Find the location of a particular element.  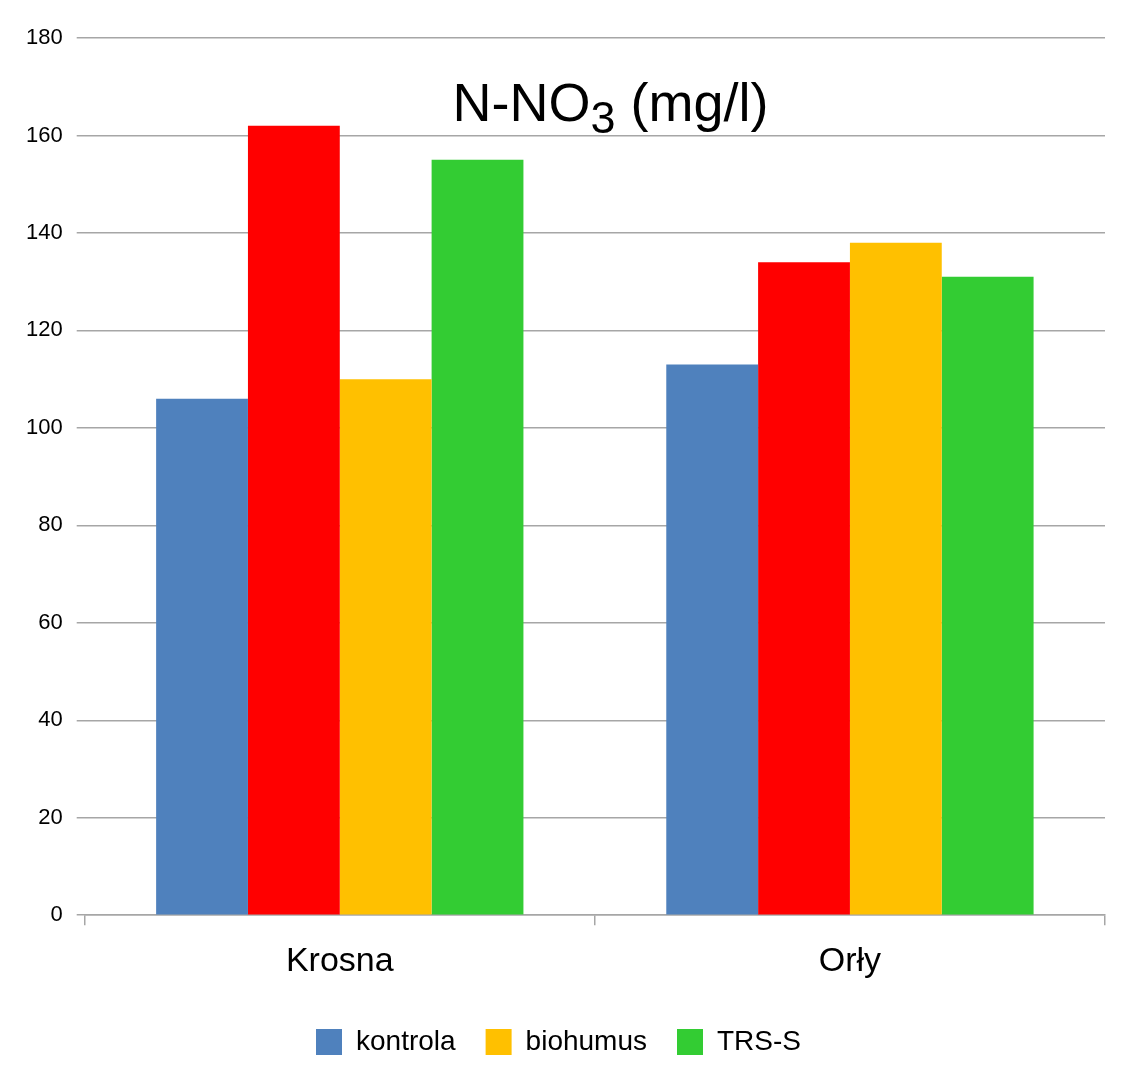

y-tick-label: 120 is located at coordinates (44, 329).